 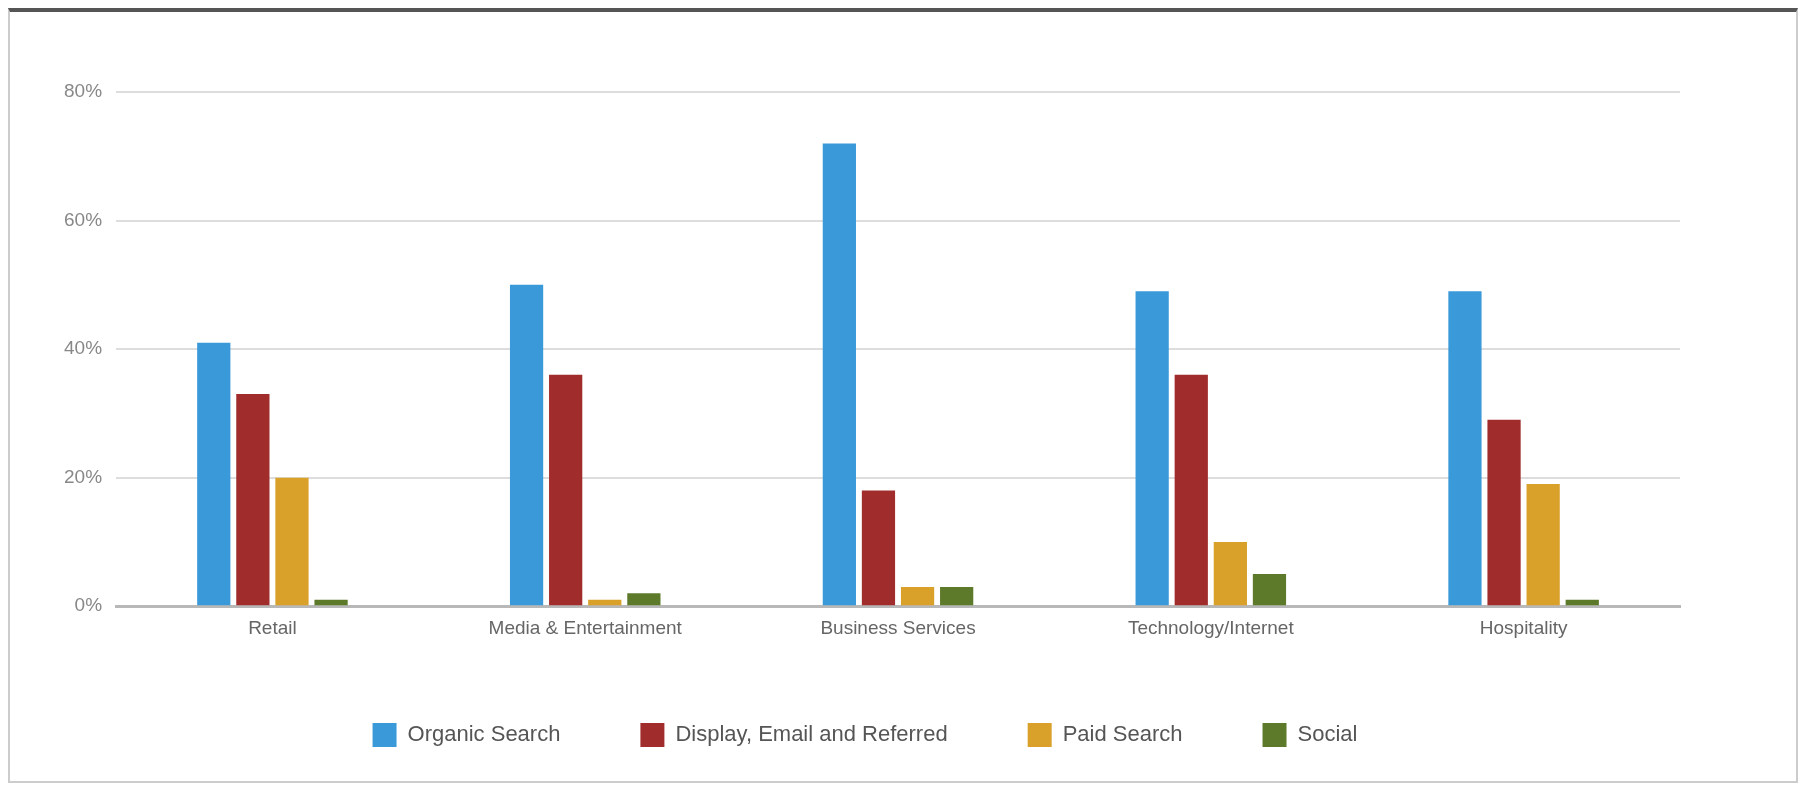 I want to click on y-tick-label: 20%, so click(x=83, y=476).